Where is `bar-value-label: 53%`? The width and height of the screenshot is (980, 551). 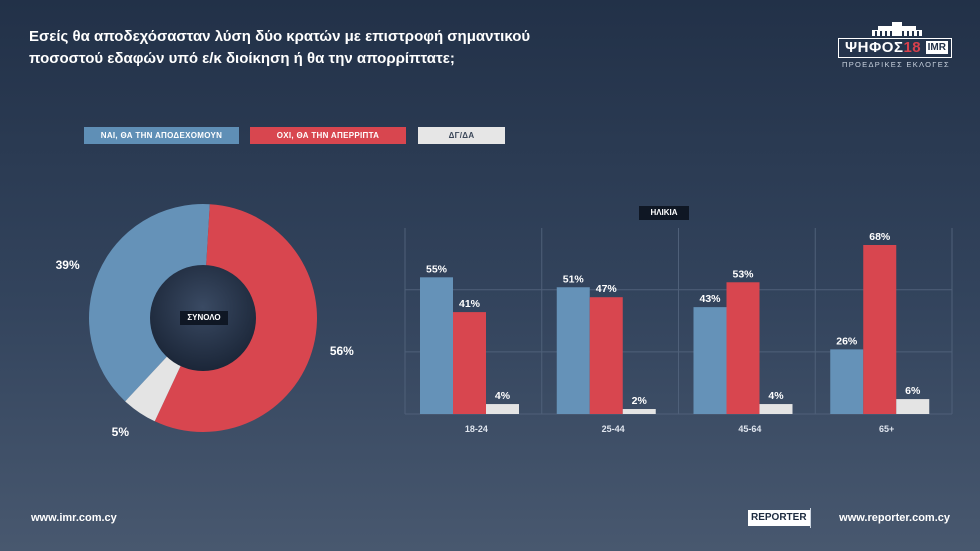 bar-value-label: 53% is located at coordinates (743, 274).